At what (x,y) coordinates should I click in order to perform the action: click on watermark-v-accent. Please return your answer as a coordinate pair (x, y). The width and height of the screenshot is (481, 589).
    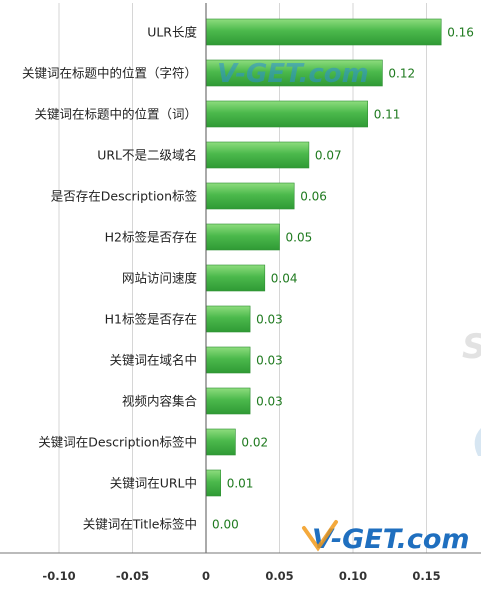
    Looking at the image, I should click on (320, 536).